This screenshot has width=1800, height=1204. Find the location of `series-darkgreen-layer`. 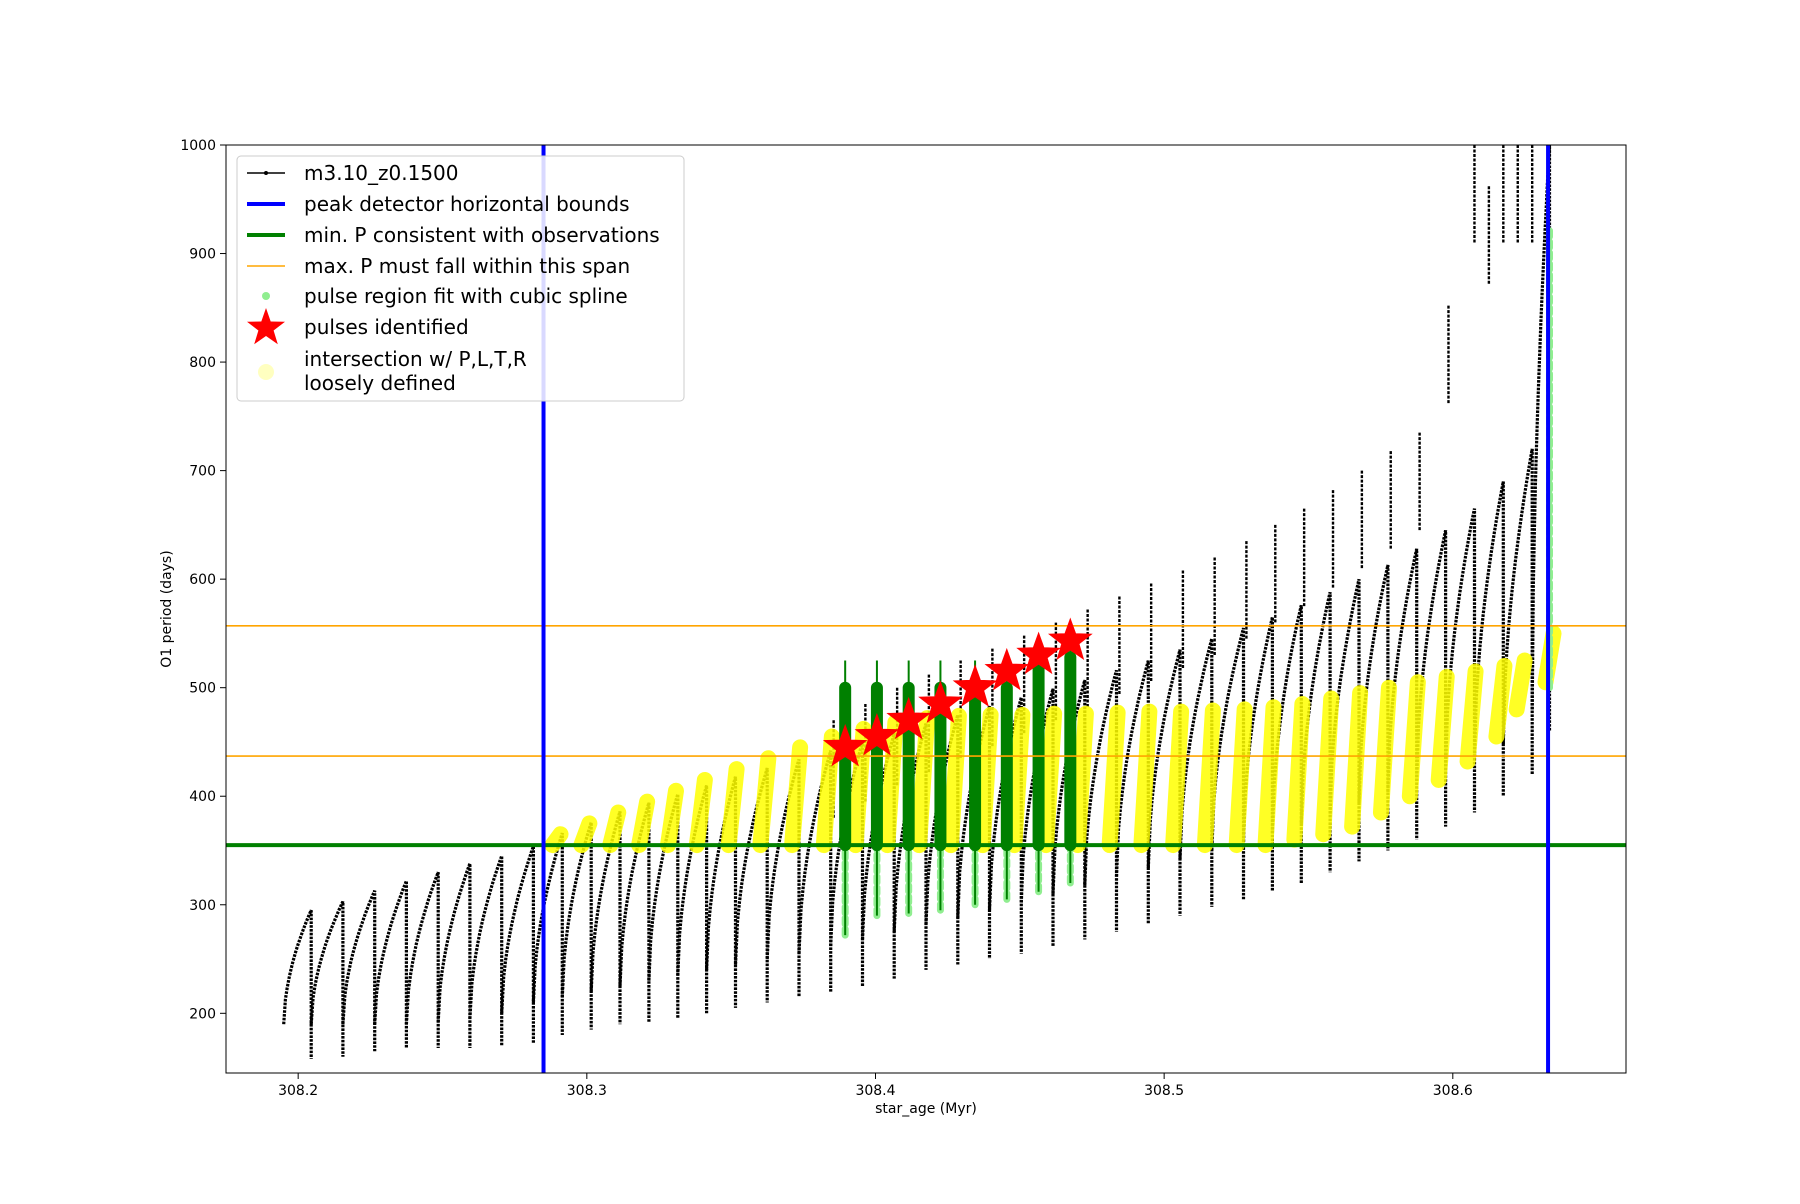

series-darkgreen-layer is located at coordinates (958, 783).